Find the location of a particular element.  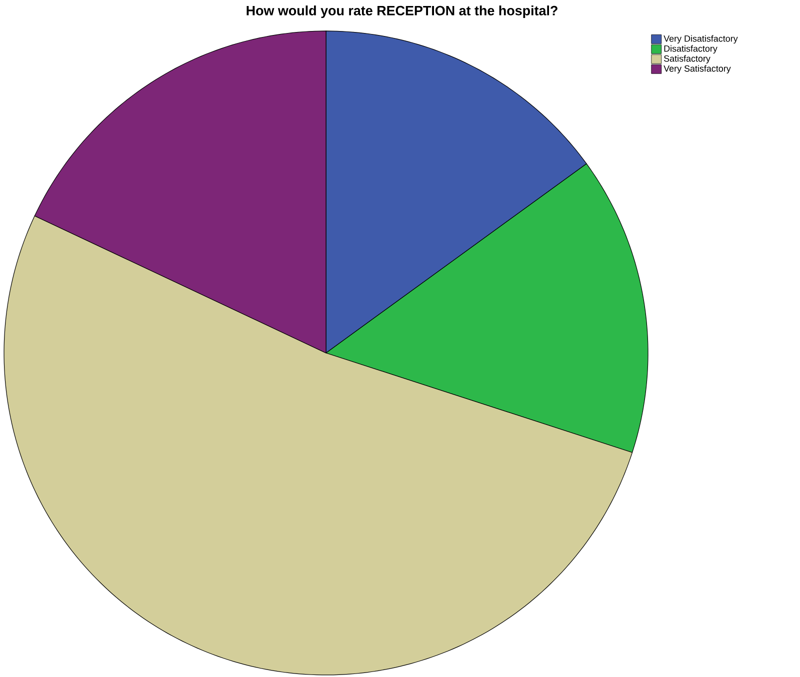

legend-label: Disatisfactory is located at coordinates (691, 49).